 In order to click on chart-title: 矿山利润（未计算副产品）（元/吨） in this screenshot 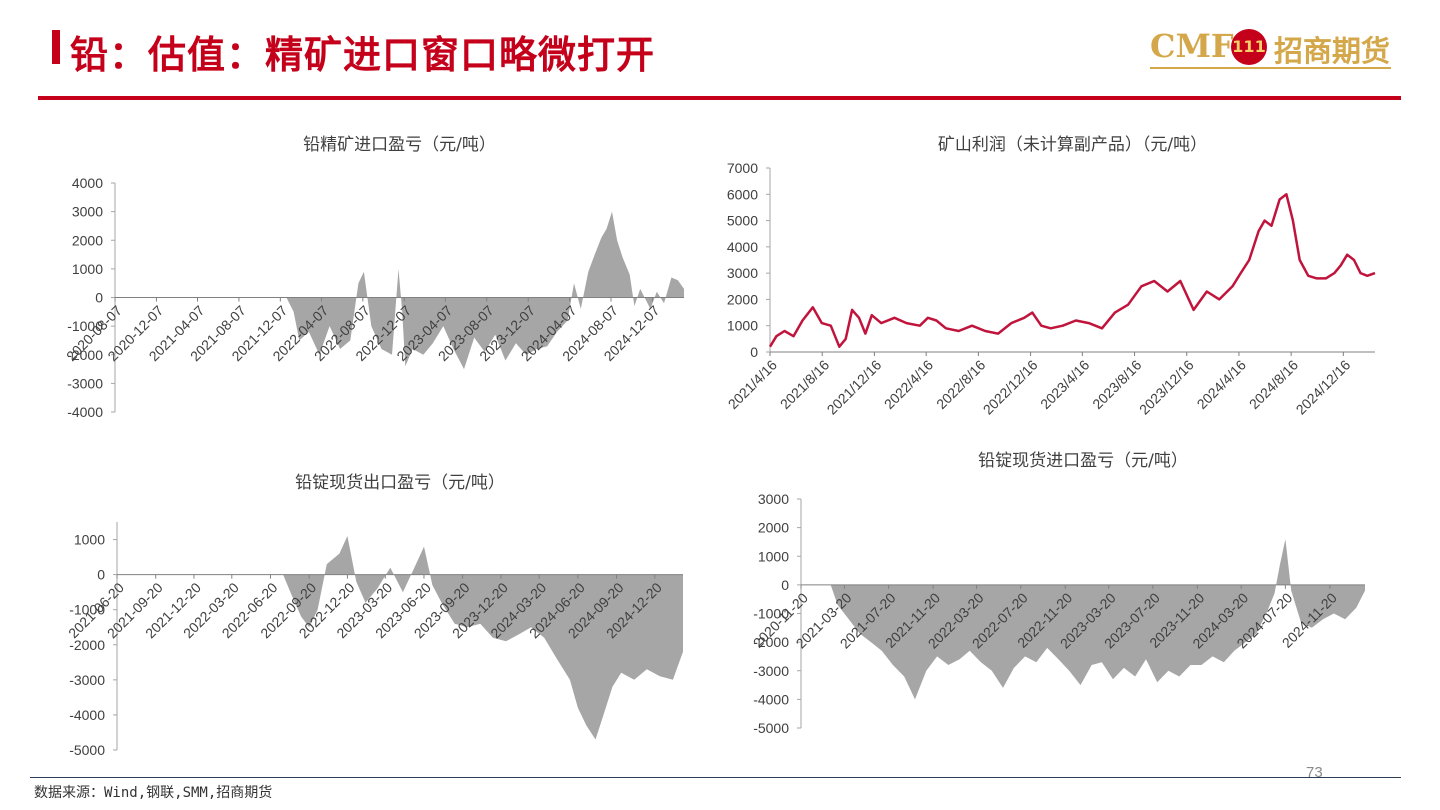, I will do `click(1072, 145)`.